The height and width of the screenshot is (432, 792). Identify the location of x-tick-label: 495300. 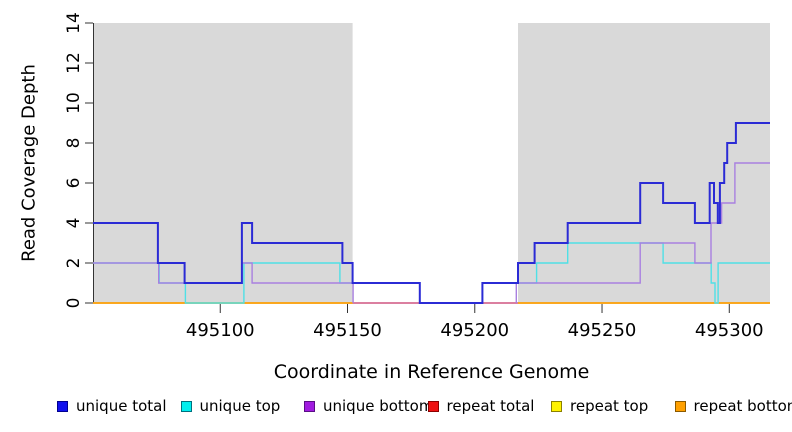
(729, 330).